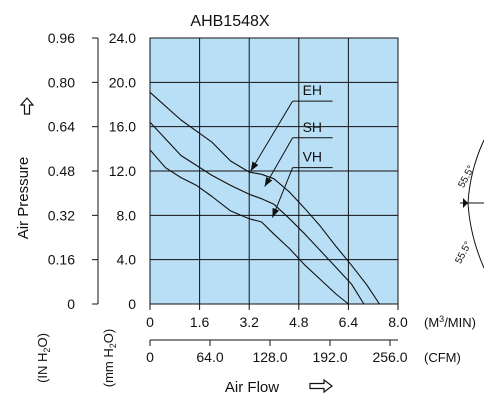 Image resolution: width=484 pixels, height=407 pixels. What do you see at coordinates (127, 215) in the screenshot?
I see `y-tick-label-mmh2o: 8.0` at bounding box center [127, 215].